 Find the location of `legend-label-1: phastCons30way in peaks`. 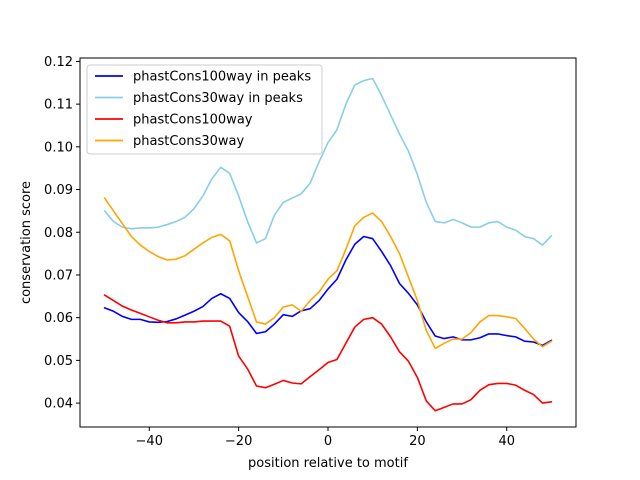

legend-label-1: phastCons30way in peaks is located at coordinates (218, 98).